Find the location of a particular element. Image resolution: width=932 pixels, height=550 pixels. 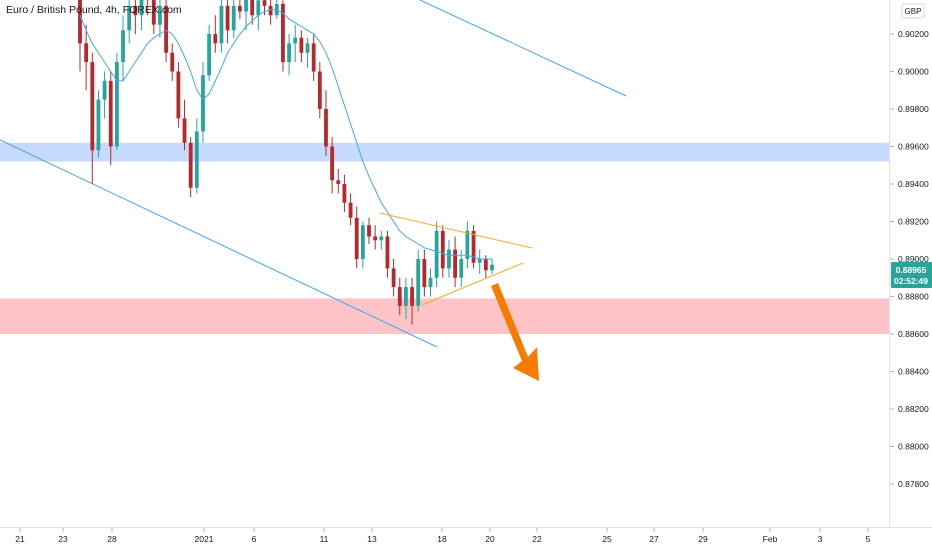

y-tick-label: 0.90200 is located at coordinates (913, 34).